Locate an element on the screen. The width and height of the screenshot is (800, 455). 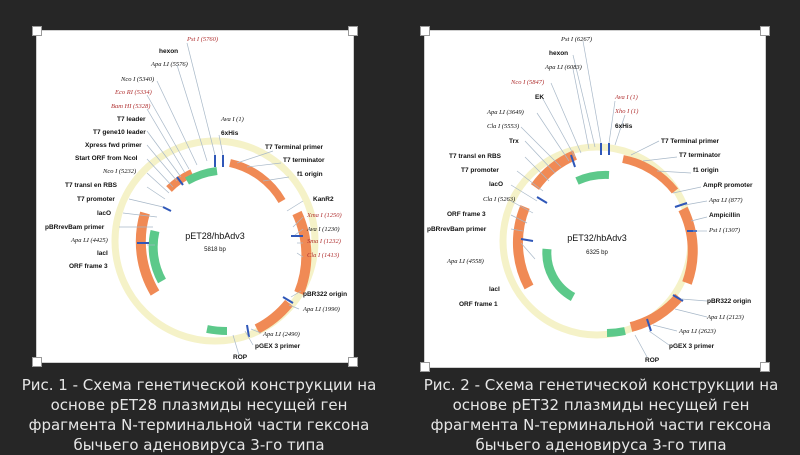
label-xpress: Xpress fwd primer is located at coordinates (113, 145).